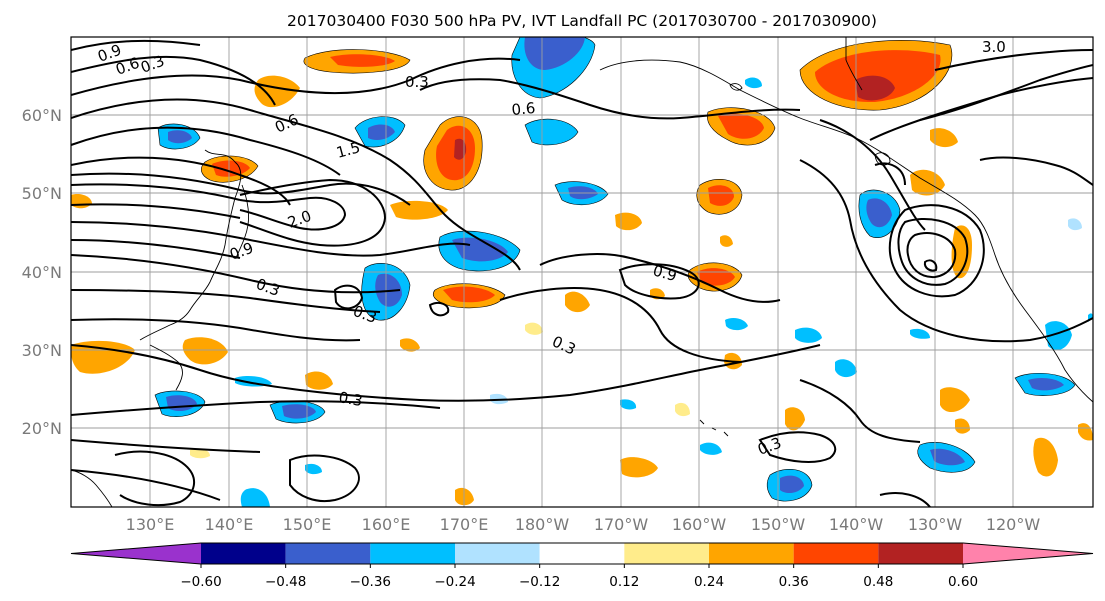 The width and height of the screenshot is (1105, 601). Describe the element at coordinates (348, 150) in the screenshot. I see `contour-label: 1.5` at that location.